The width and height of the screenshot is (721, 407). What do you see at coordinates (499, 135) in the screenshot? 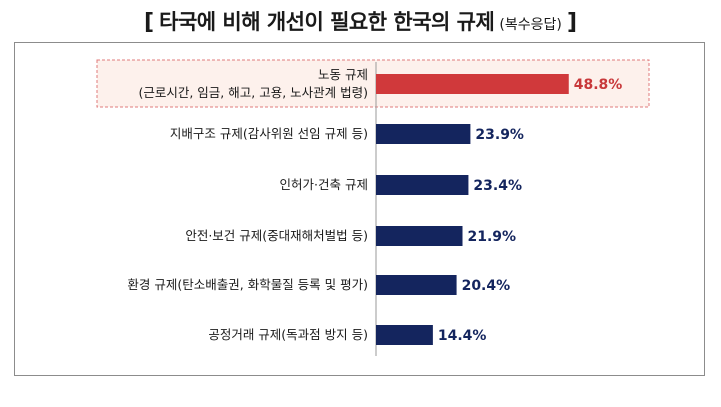
I see `value-label-1: 23.9%` at bounding box center [499, 135].